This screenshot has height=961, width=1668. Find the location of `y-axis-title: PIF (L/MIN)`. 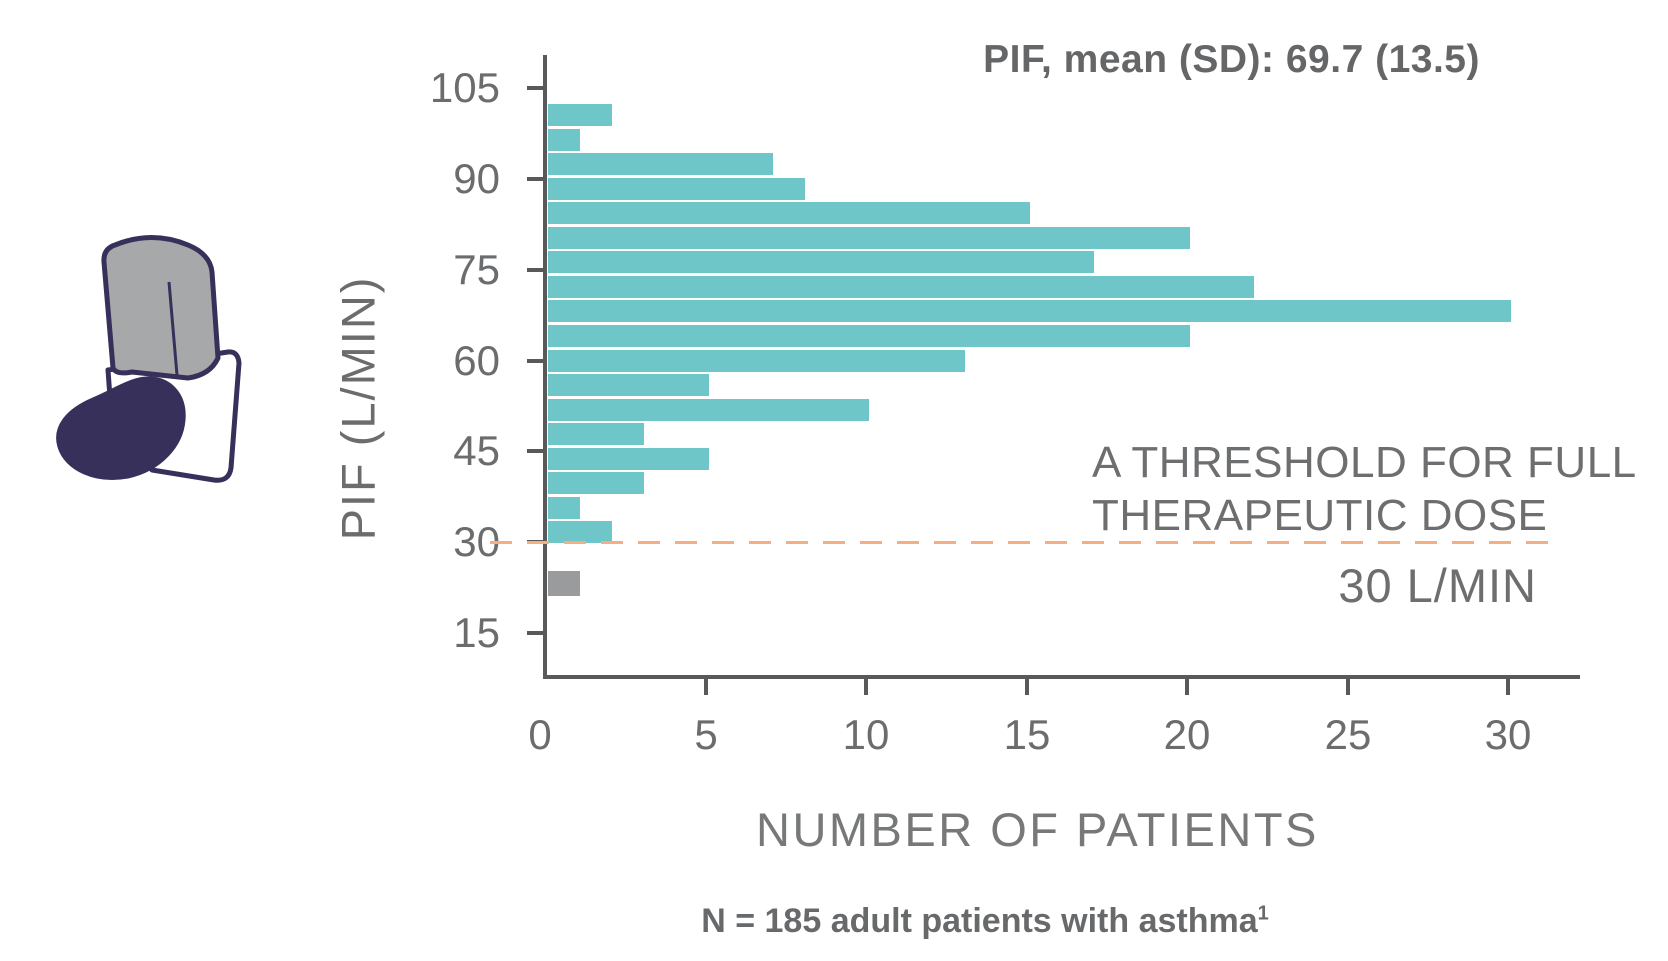

y-axis-title: PIF (L/MIN) is located at coordinates (358, 408).